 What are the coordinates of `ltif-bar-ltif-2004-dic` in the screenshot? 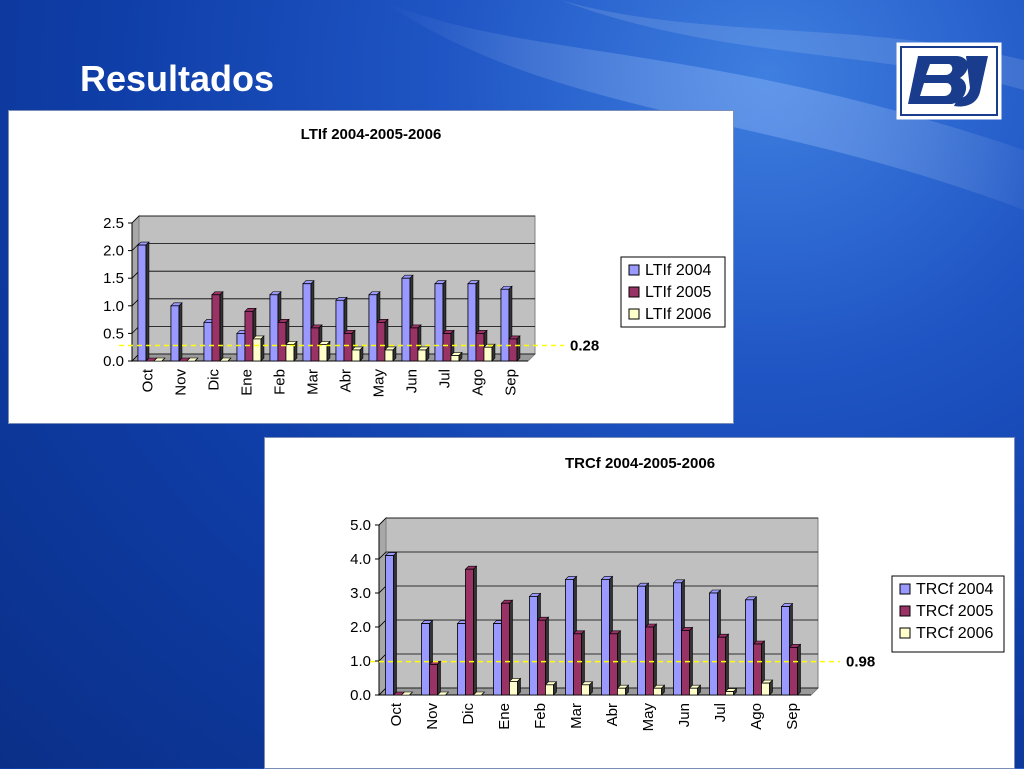 It's located at (208, 341).